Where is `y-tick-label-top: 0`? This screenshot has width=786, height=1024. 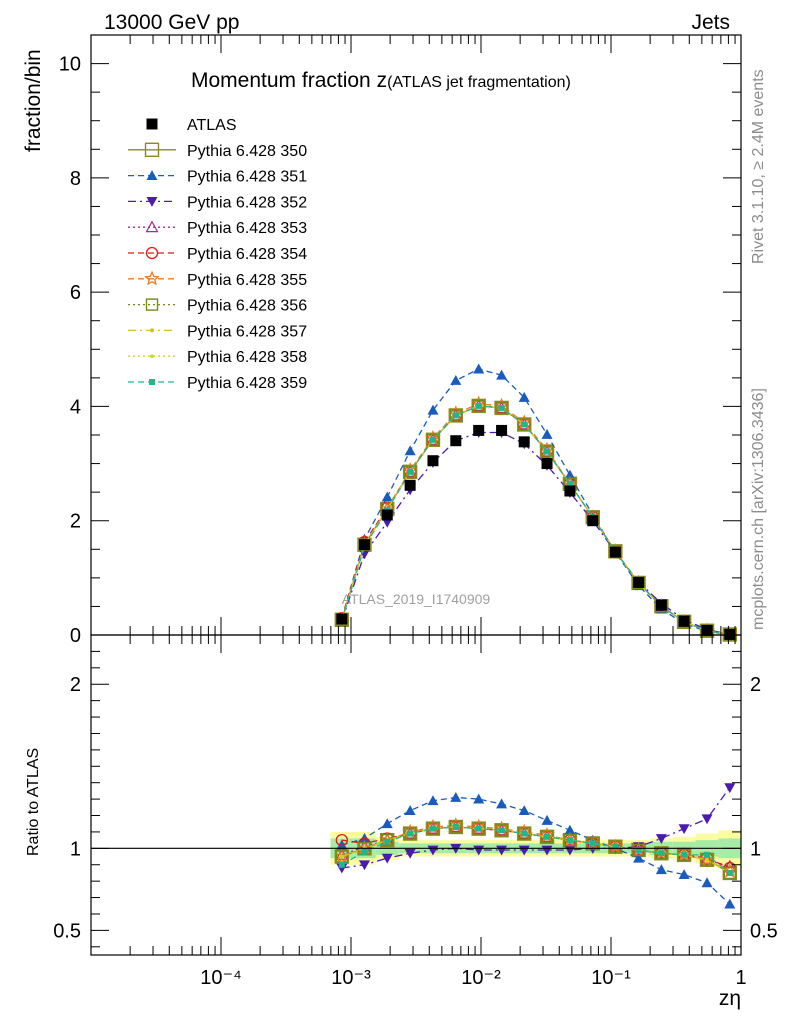
y-tick-label-top: 0 is located at coordinates (75, 636).